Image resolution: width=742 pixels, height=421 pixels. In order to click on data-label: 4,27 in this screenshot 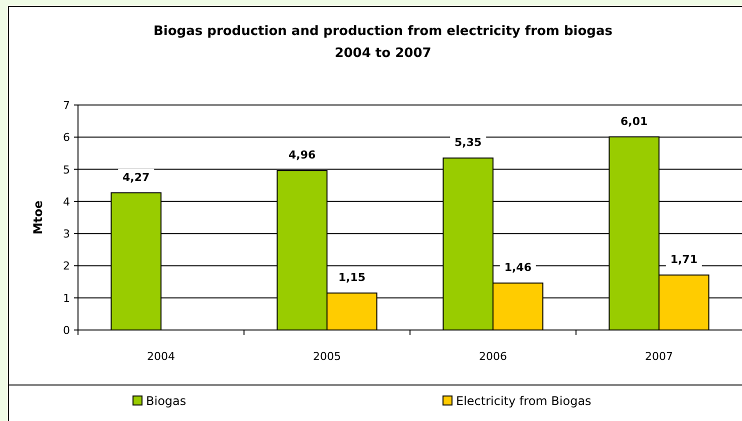, I will do `click(136, 177)`.